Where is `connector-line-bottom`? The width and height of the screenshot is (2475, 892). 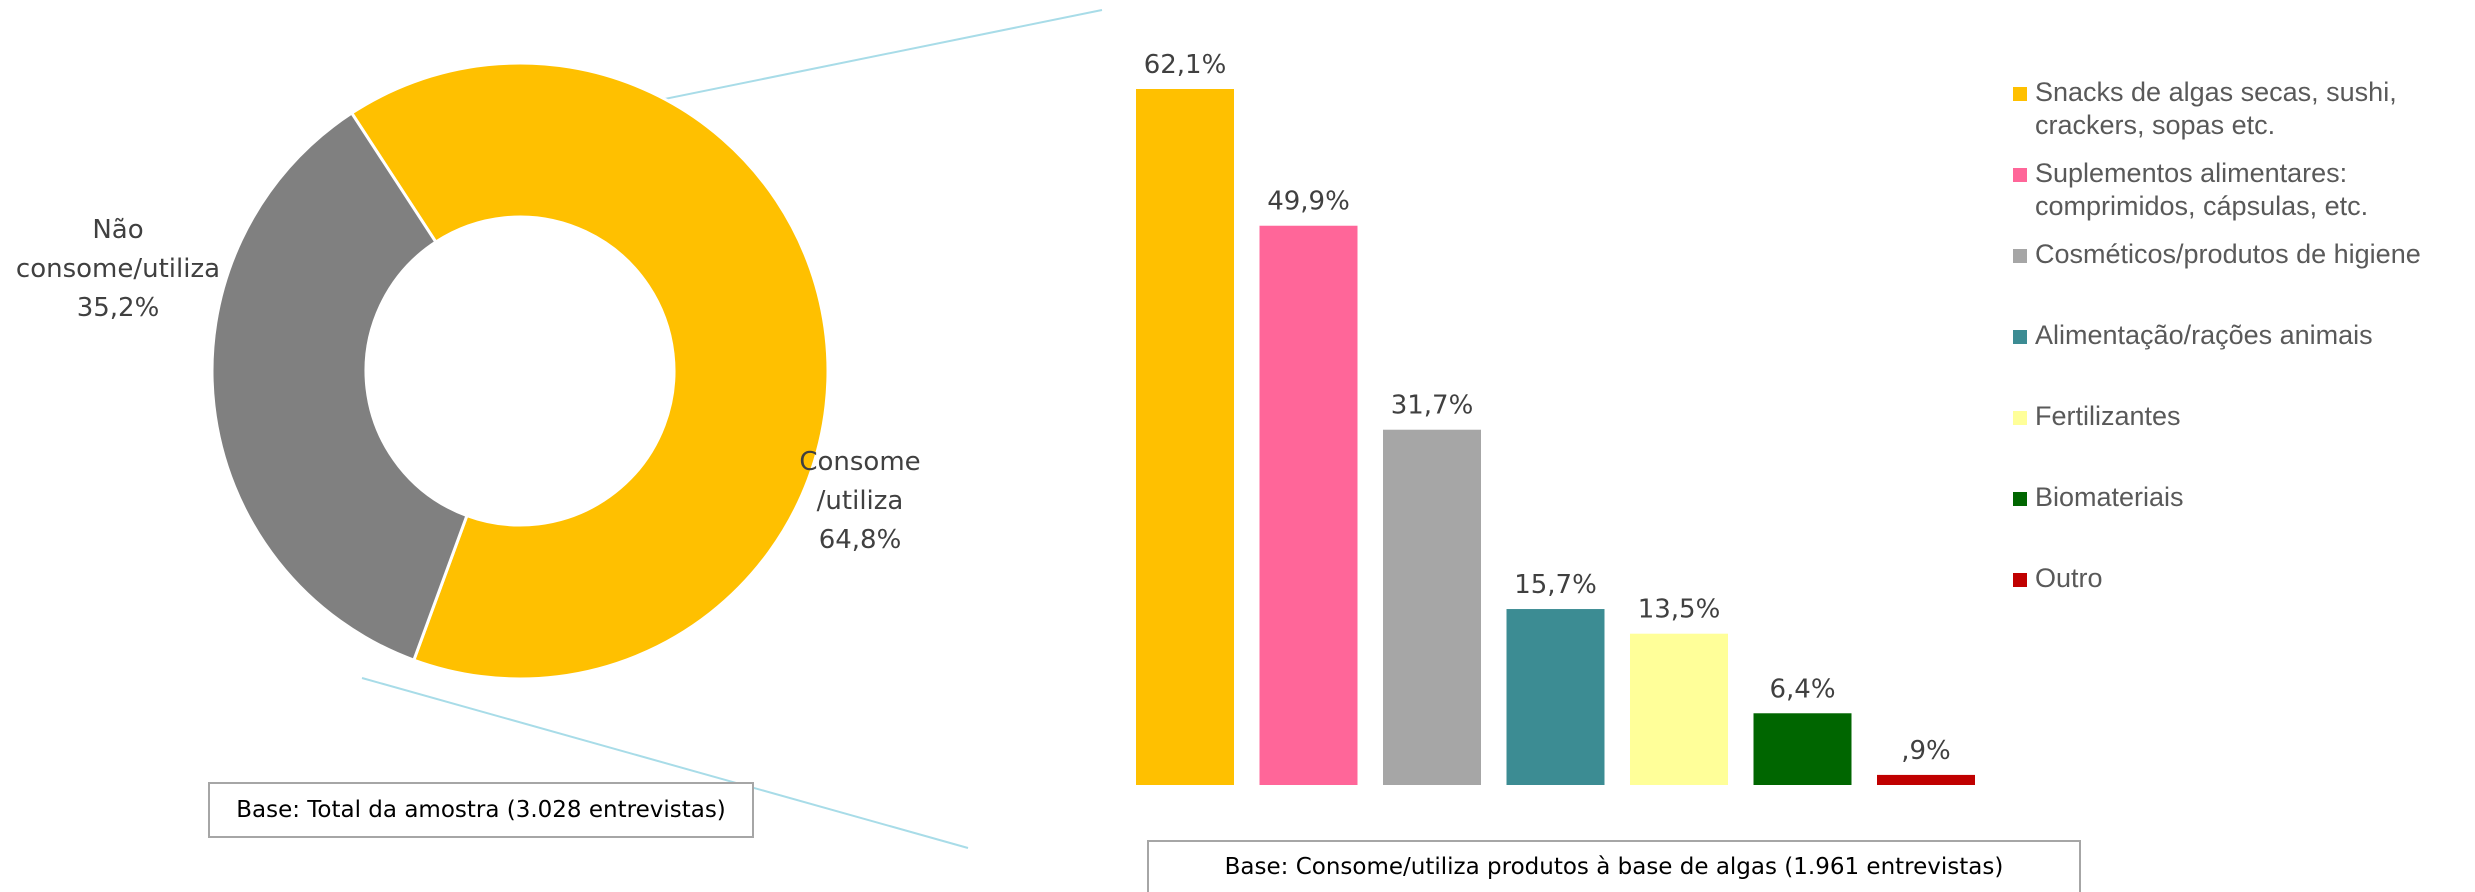
connector-line-bottom is located at coordinates (665, 763).